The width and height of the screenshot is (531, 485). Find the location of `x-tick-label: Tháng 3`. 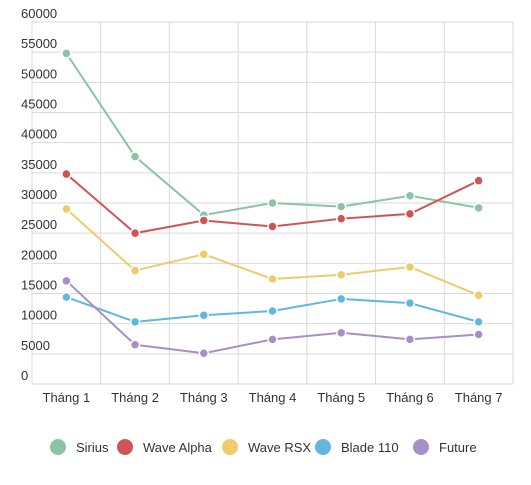

x-tick-label: Tháng 3 is located at coordinates (204, 397).